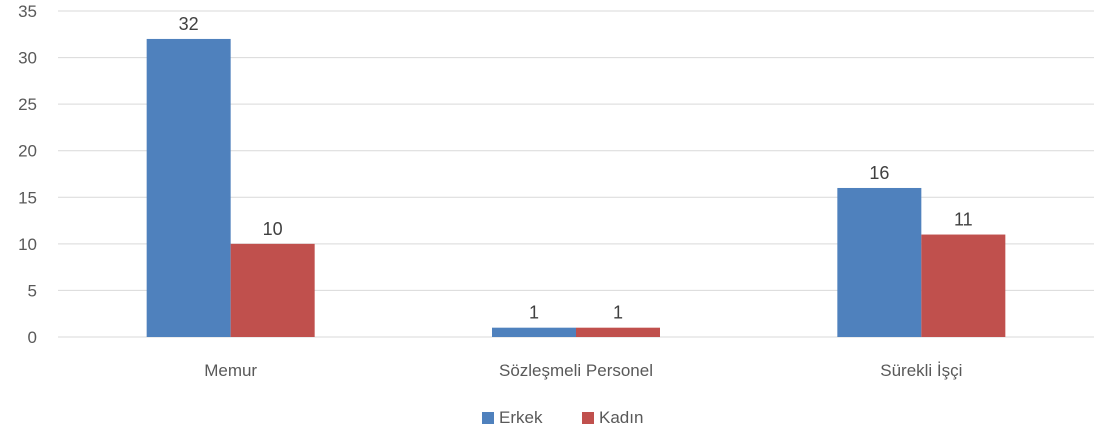  Describe the element at coordinates (272, 290) in the screenshot. I see `bar-kadın-1` at that location.